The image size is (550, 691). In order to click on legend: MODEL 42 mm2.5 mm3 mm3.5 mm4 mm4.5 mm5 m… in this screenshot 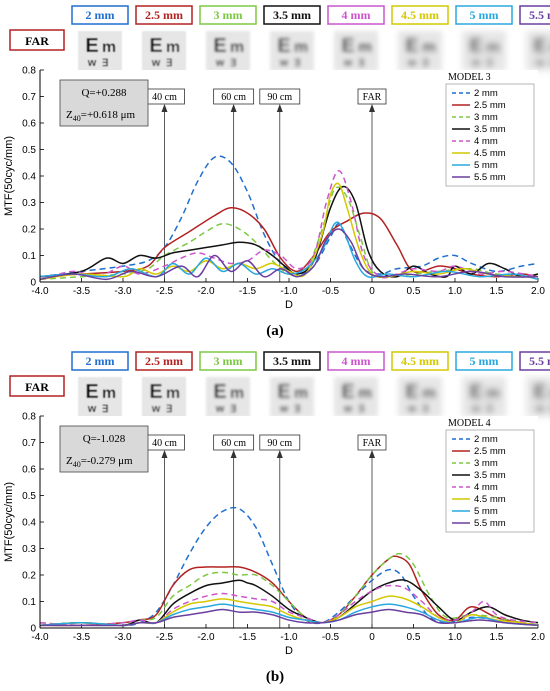, I will do `click(490, 475)`.